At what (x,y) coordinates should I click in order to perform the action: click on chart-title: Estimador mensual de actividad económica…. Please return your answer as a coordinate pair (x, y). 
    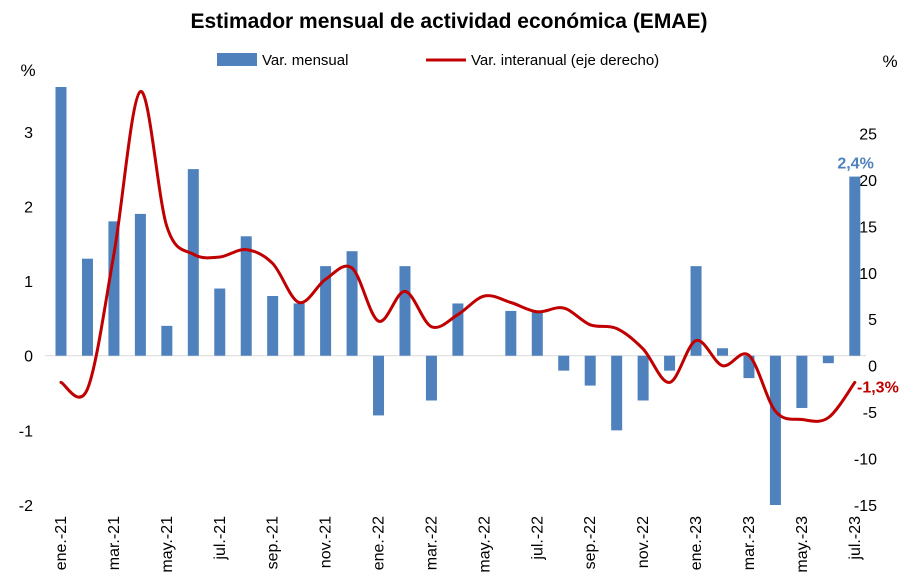
    Looking at the image, I should click on (449, 21).